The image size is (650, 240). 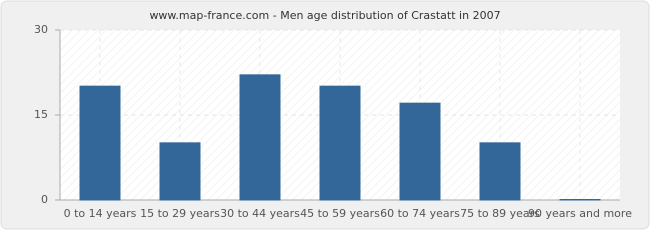 What do you see at coordinates (44, 199) in the screenshot?
I see `y-tick-label: 0` at bounding box center [44, 199].